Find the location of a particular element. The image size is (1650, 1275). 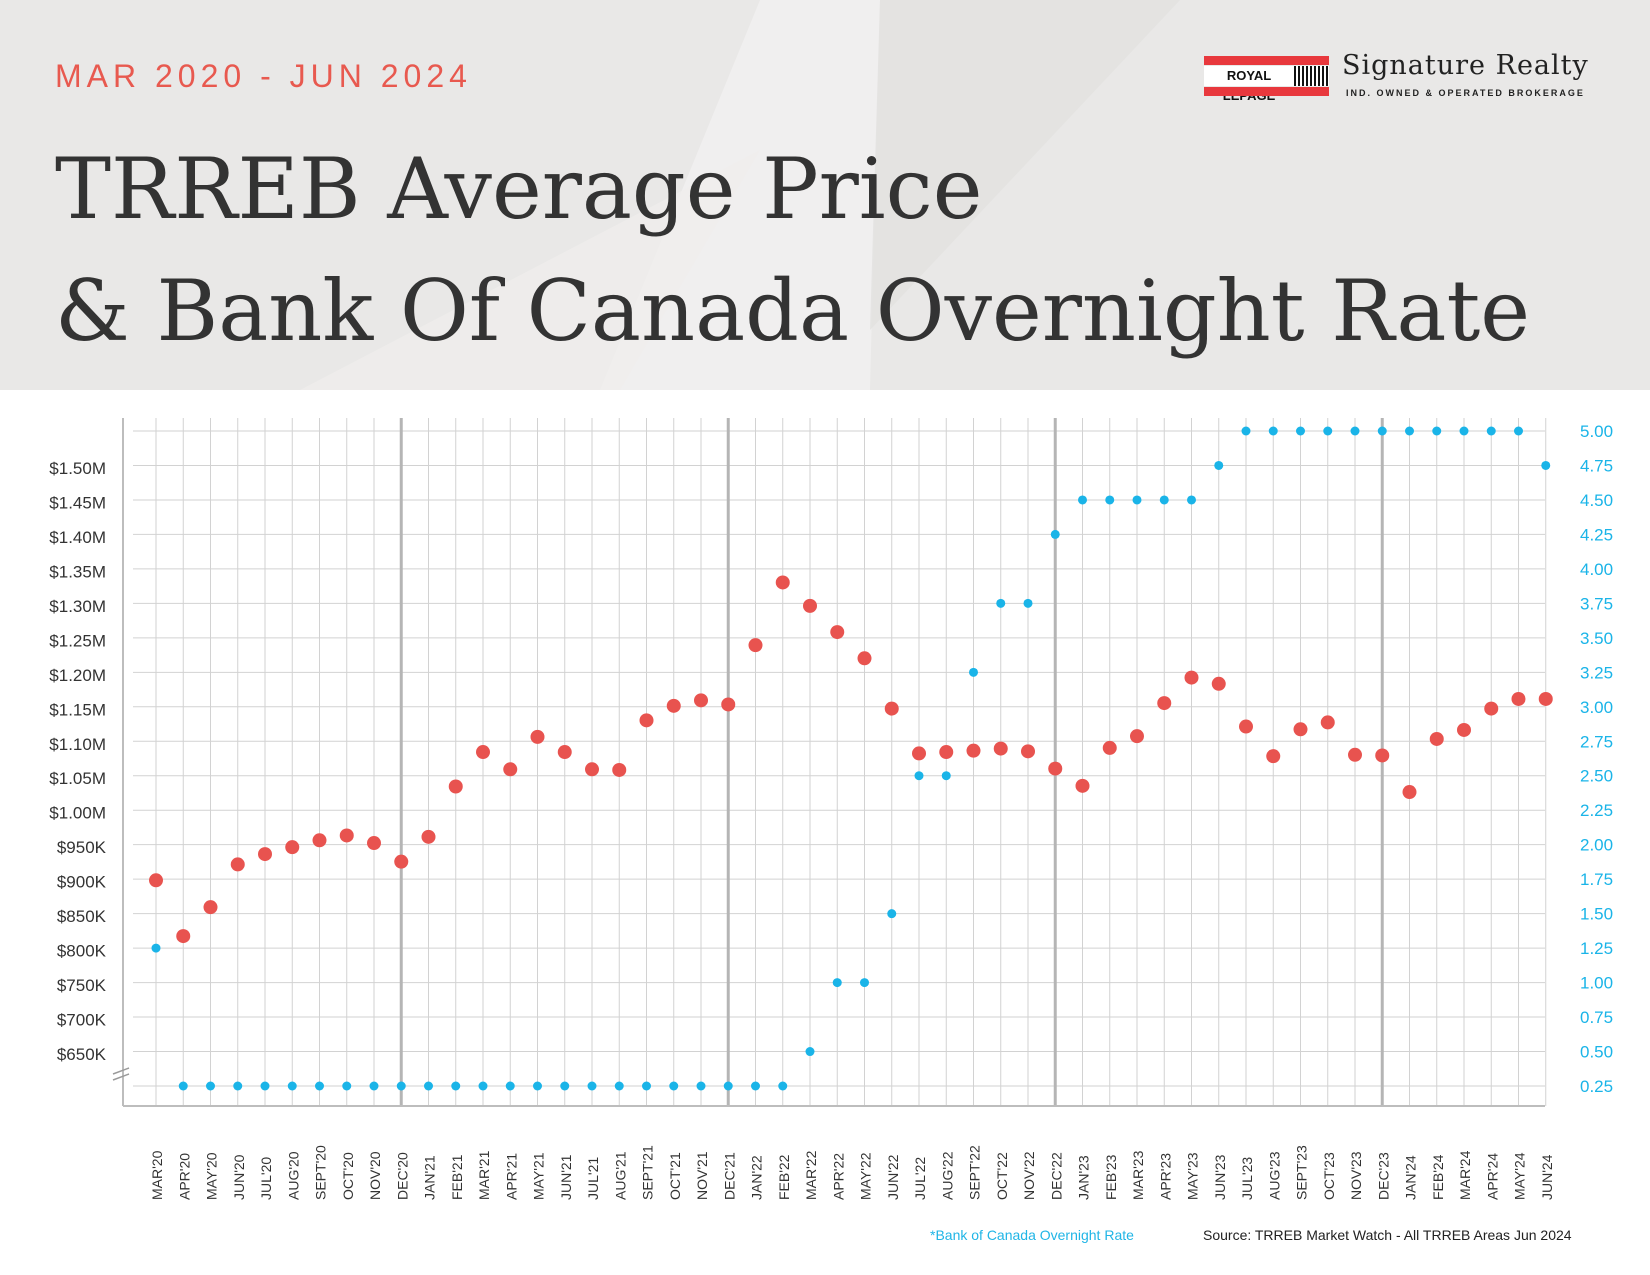

x-tick-label: MAY'24 is located at coordinates (1520, 1176).